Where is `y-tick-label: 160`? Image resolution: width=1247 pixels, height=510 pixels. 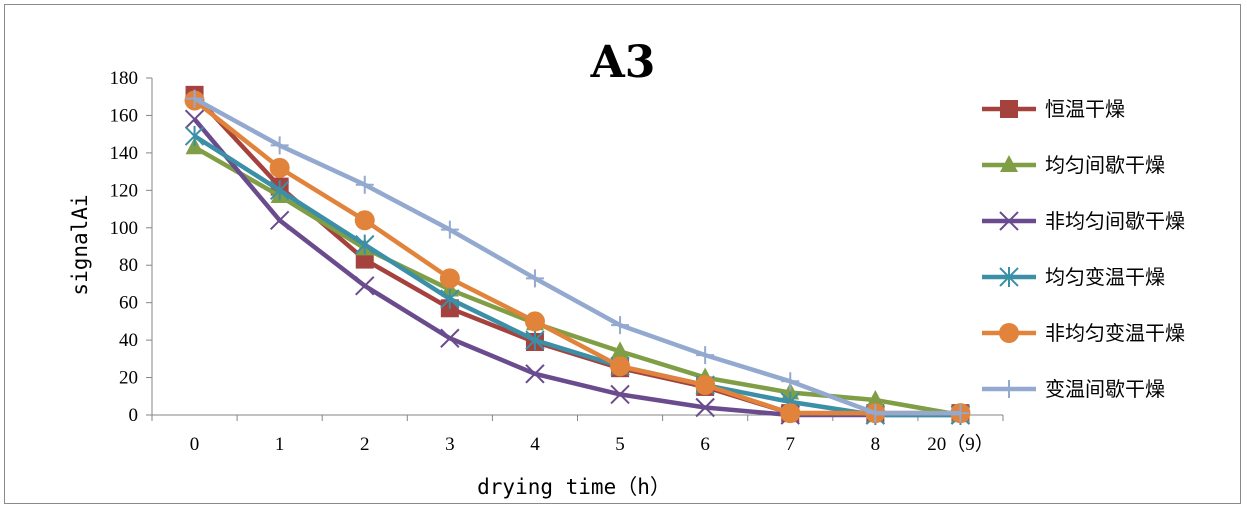
y-tick-label: 160 is located at coordinates (124, 115).